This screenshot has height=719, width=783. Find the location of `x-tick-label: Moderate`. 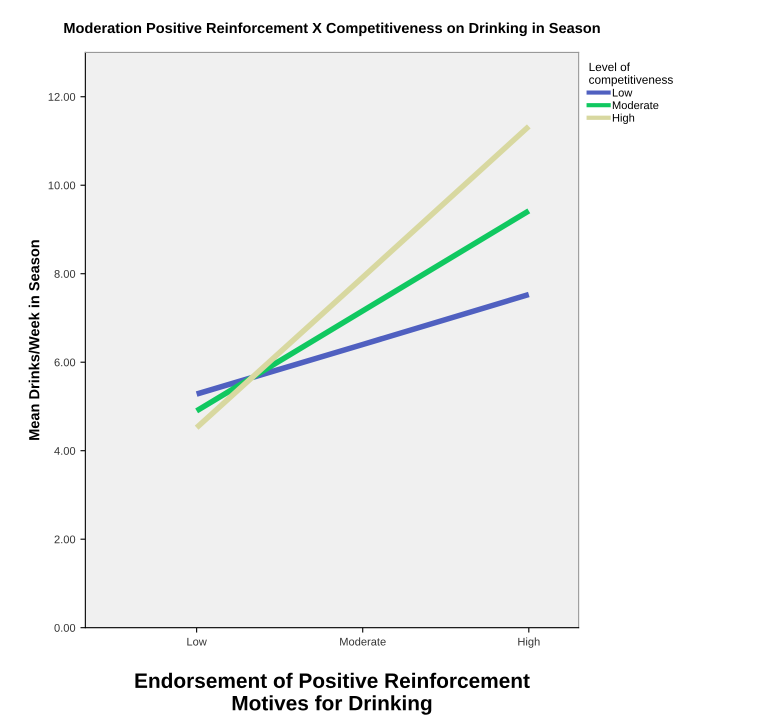

x-tick-label: Moderate is located at coordinates (363, 641).